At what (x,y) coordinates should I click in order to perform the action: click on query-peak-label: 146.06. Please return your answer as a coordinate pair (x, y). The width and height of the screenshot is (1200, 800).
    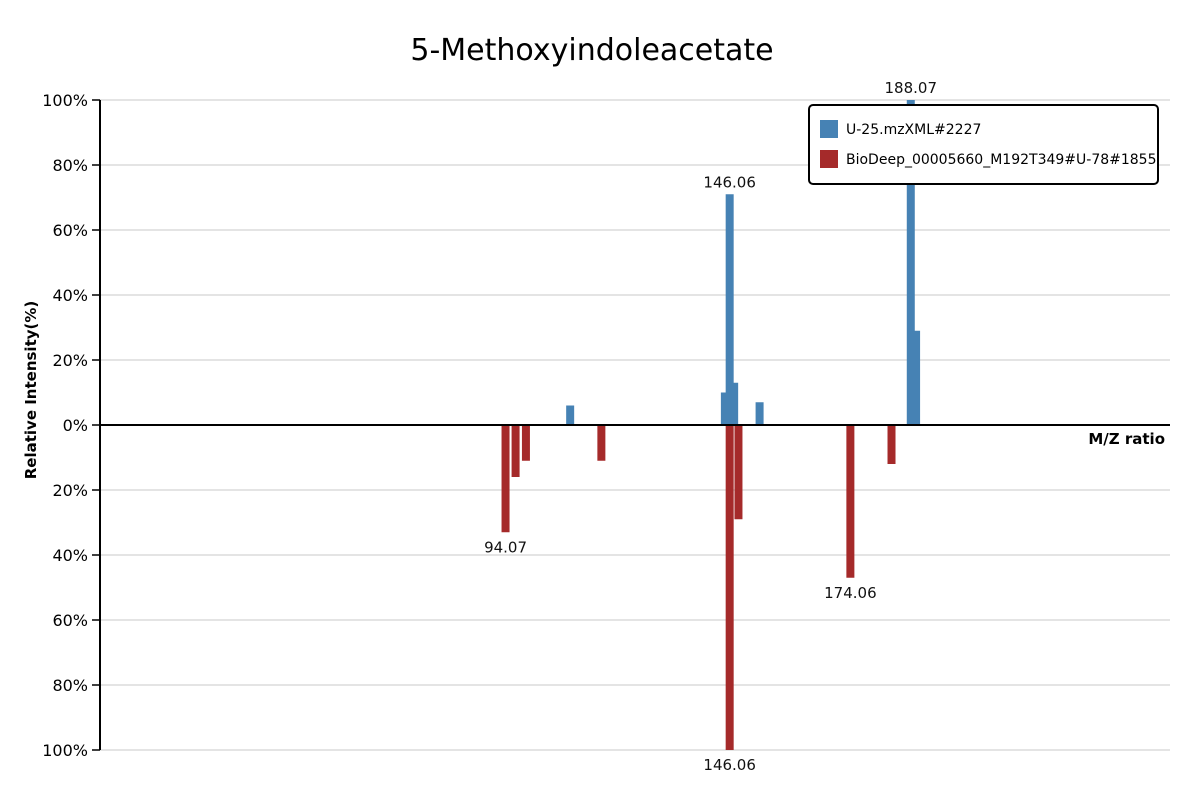
    Looking at the image, I should click on (729, 182).